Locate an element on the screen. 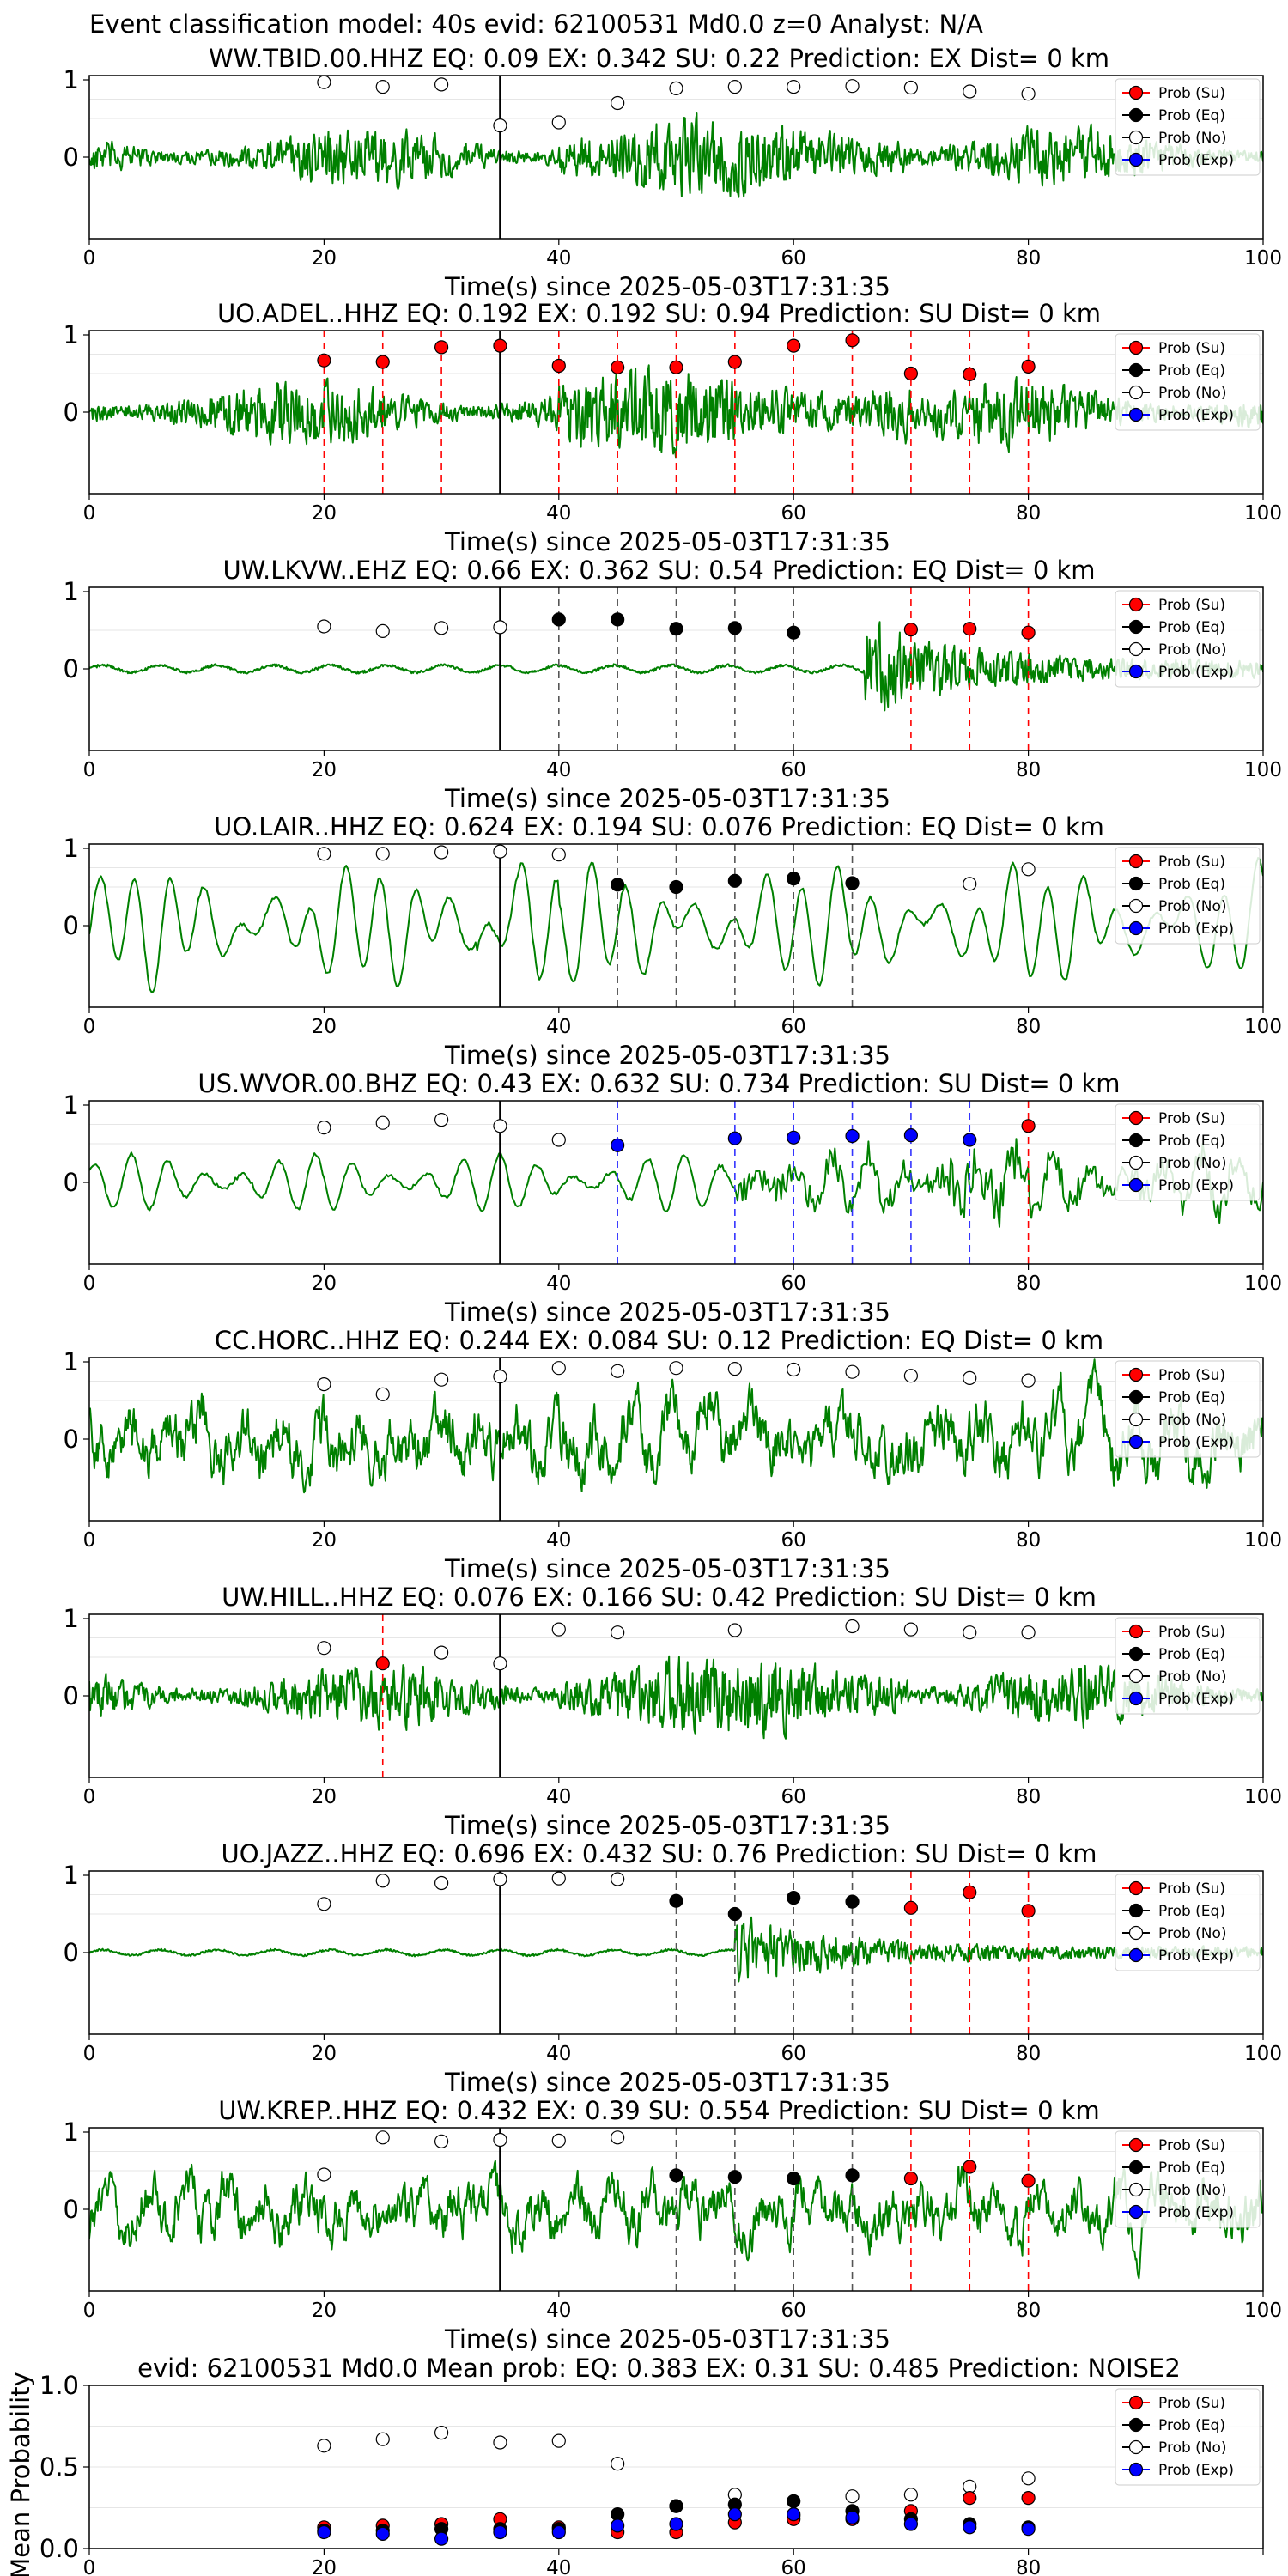 The height and width of the screenshot is (2576, 1288). x-tick-label: 60 is located at coordinates (793, 2311).